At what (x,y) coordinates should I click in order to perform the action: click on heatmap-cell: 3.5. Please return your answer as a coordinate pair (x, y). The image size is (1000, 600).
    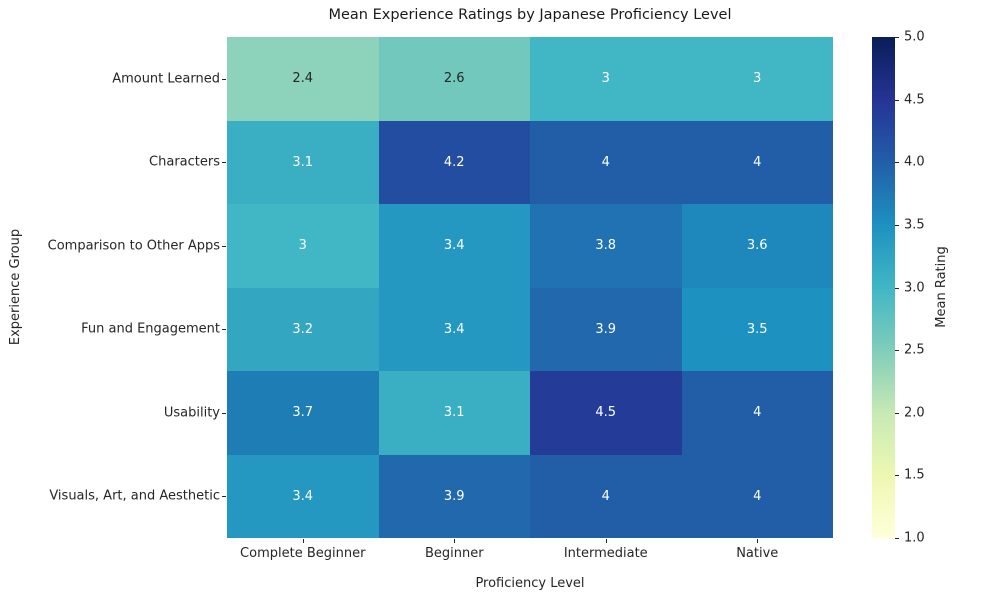
    Looking at the image, I should click on (757, 329).